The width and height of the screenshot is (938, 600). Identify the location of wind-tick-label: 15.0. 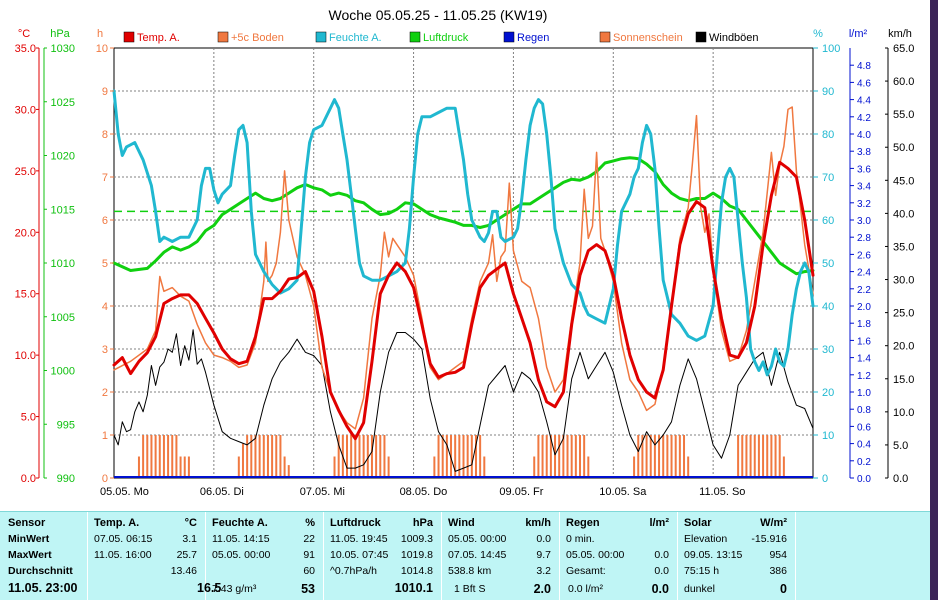
(903, 380).